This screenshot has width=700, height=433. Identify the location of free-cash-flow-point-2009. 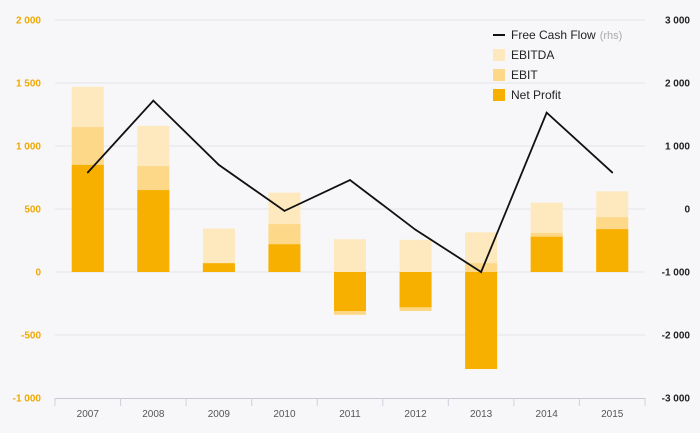
(218, 165).